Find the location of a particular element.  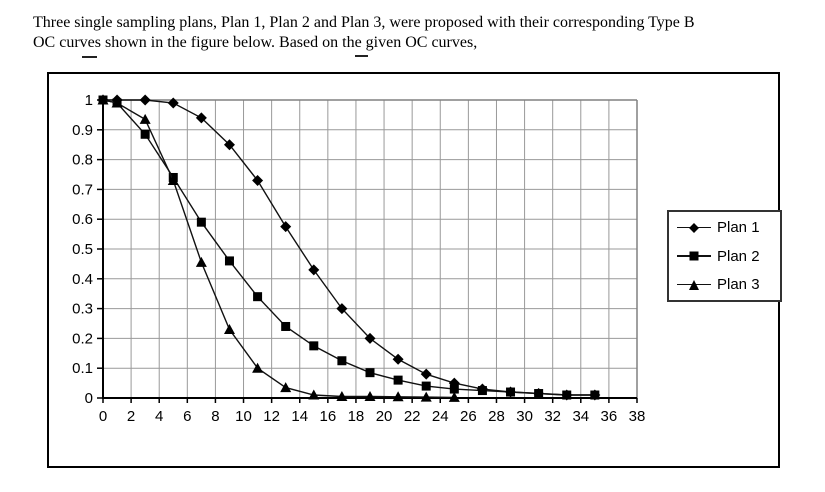

legend-label: Plan 2 is located at coordinates (738, 256).